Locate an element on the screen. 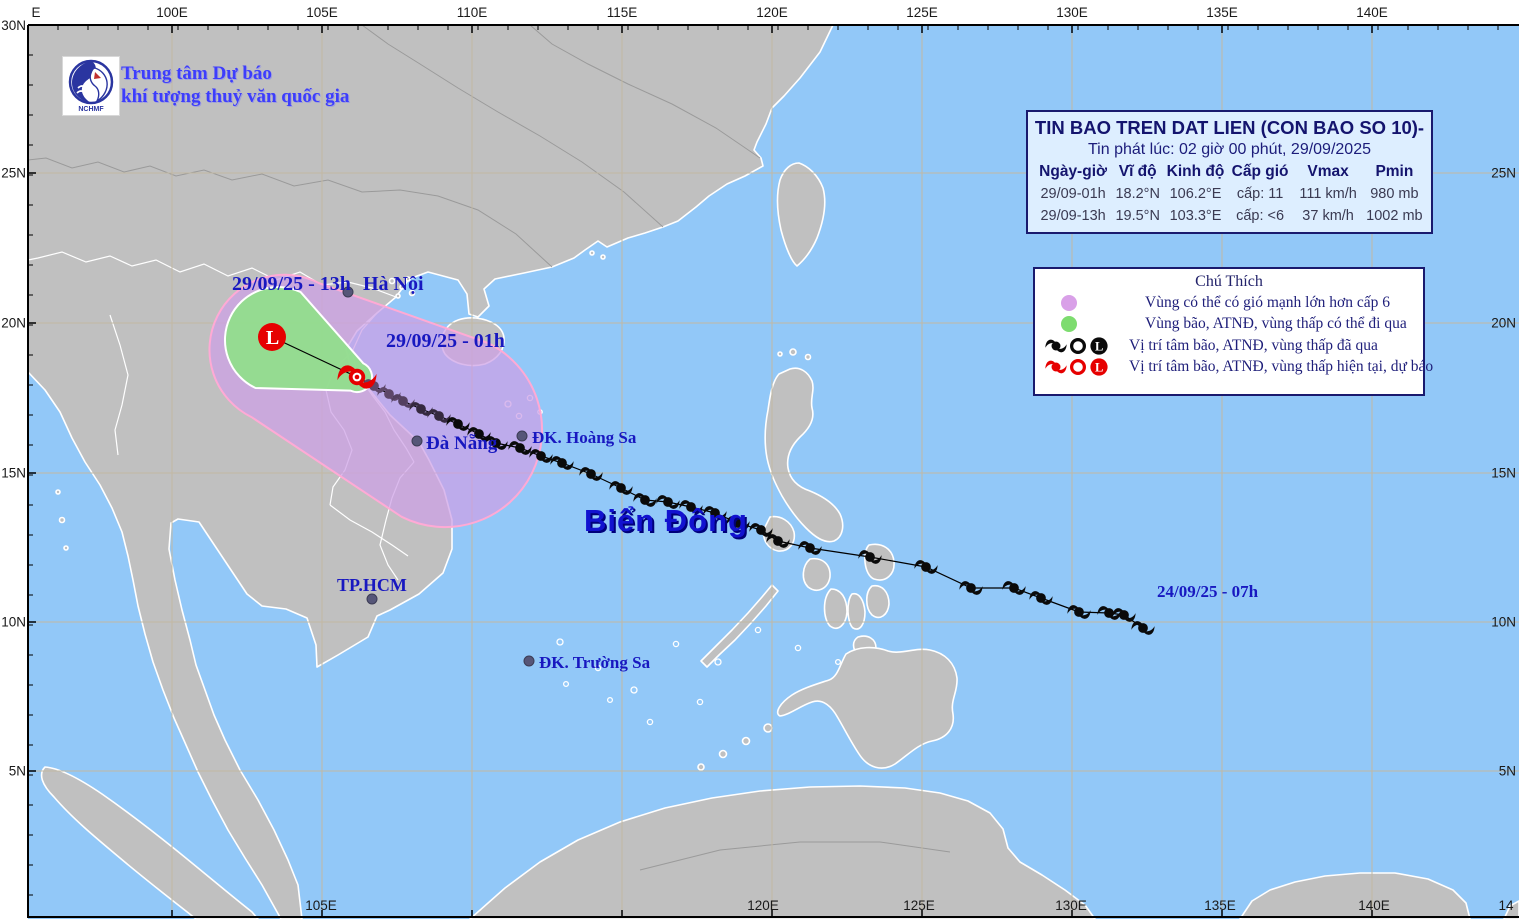  logo-acronym: NCHMF is located at coordinates (91, 109).